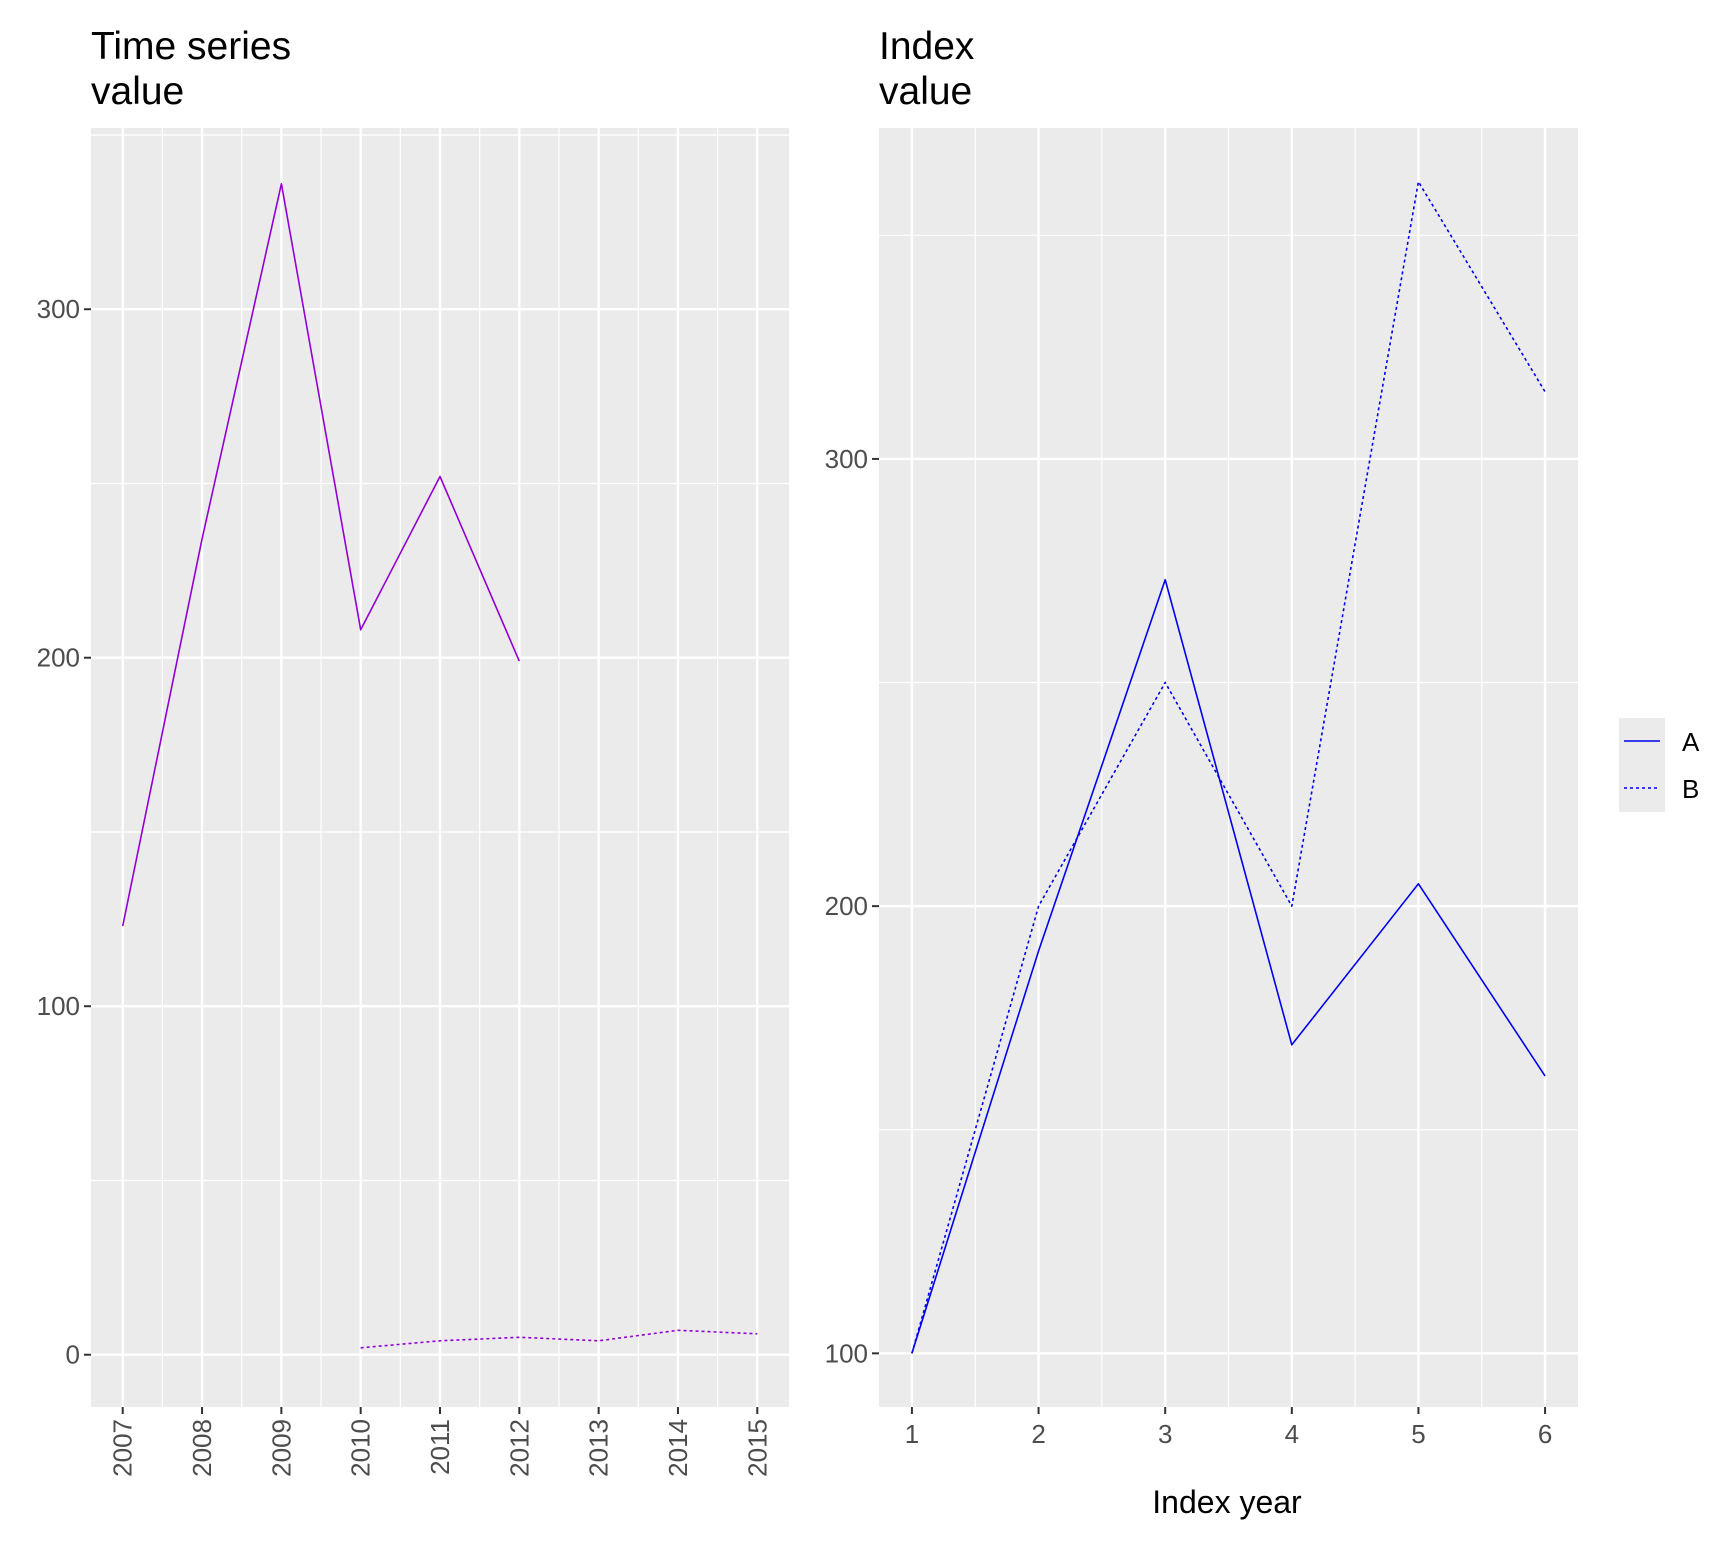  I want to click on index-title-line-2: value, so click(925, 91).